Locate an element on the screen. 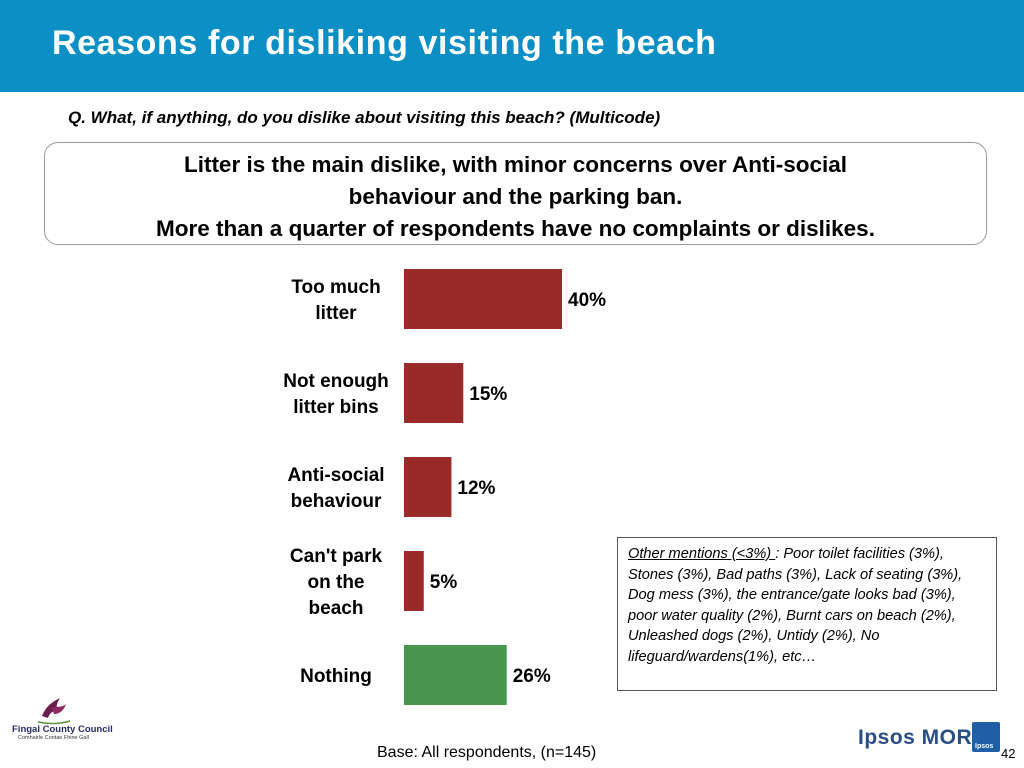 Image resolution: width=1024 pixels, height=768 pixels. ipsos-mori-wordmark: Ipsos MORI is located at coordinates (918, 737).